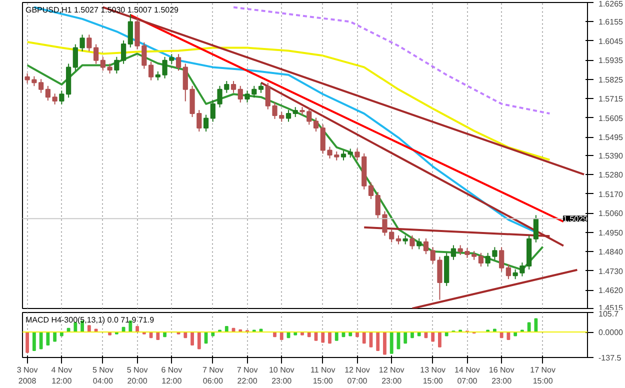 The width and height of the screenshot is (625, 388). Describe the element at coordinates (611, 213) in the screenshot. I see `y-tick-label: 1.5060` at that location.